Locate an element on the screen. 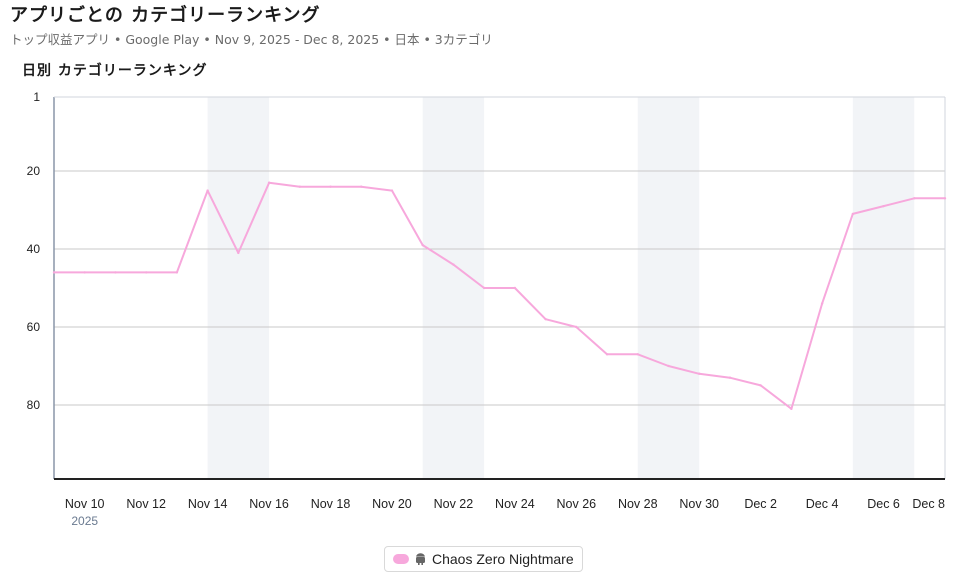  x-tick-label: Dec 4 is located at coordinates (822, 504).